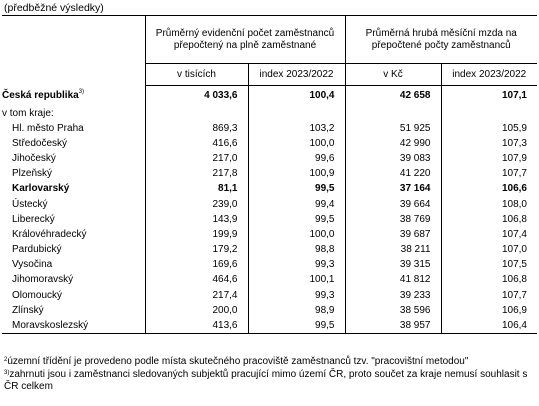 The width and height of the screenshot is (539, 406). I want to click on cell-employees: 464,6, so click(196, 280).